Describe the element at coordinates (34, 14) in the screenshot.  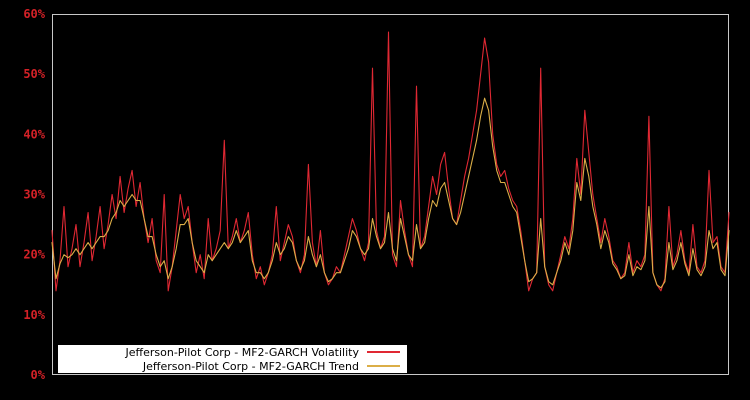
I see `y-tick-label: 60%` at that location.